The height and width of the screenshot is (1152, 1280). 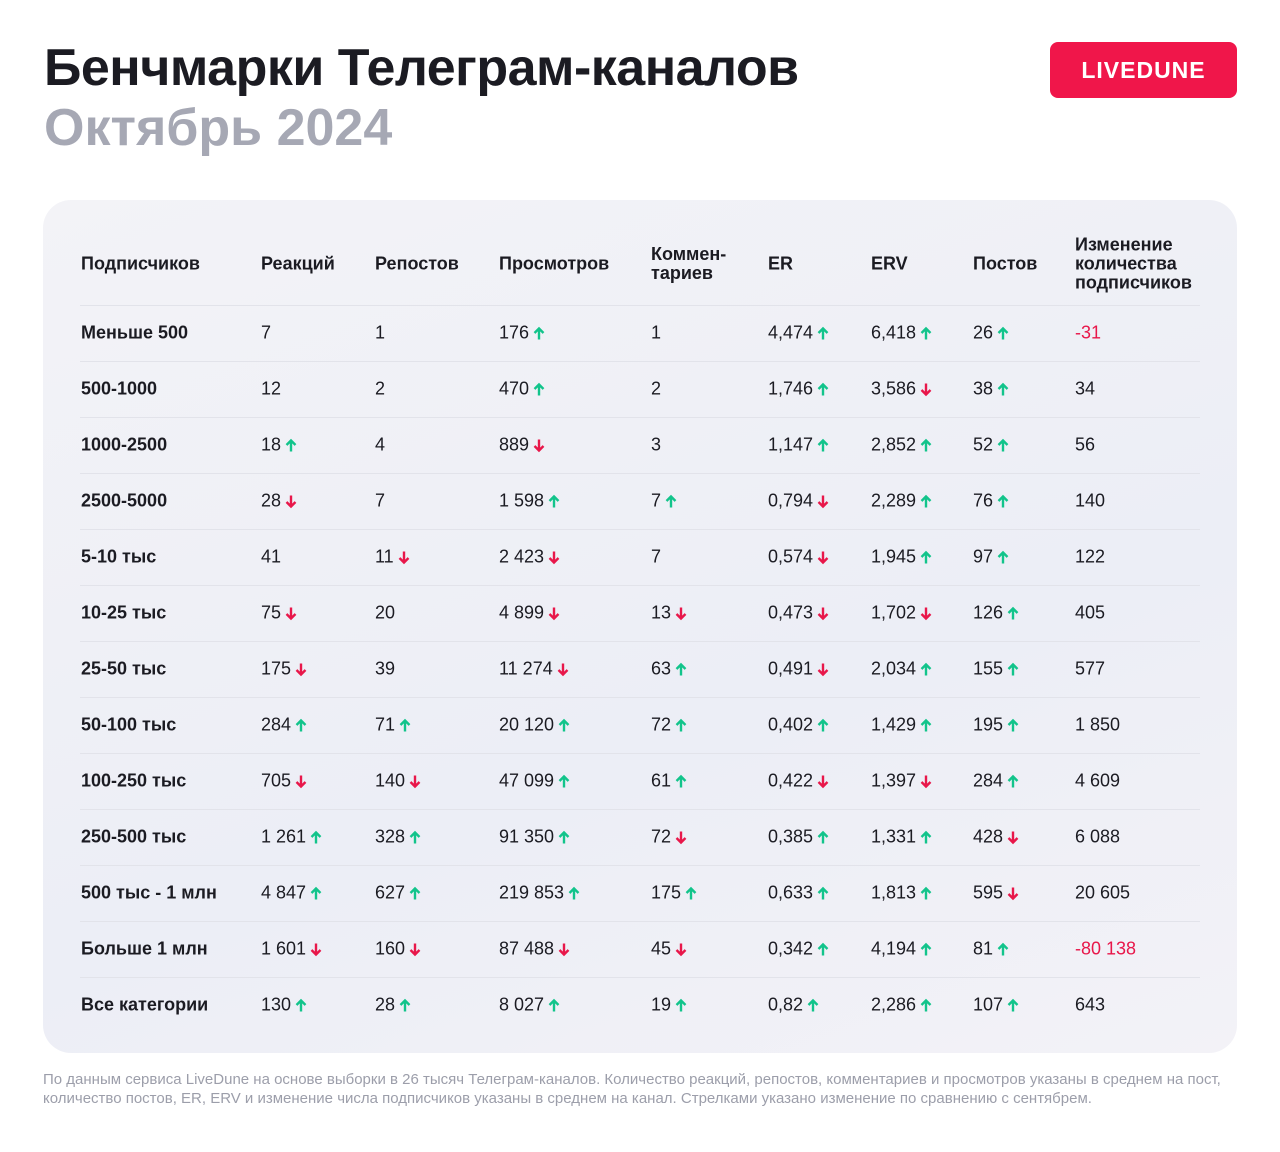 I want to click on cell-value: 1,397, so click(x=894, y=780).